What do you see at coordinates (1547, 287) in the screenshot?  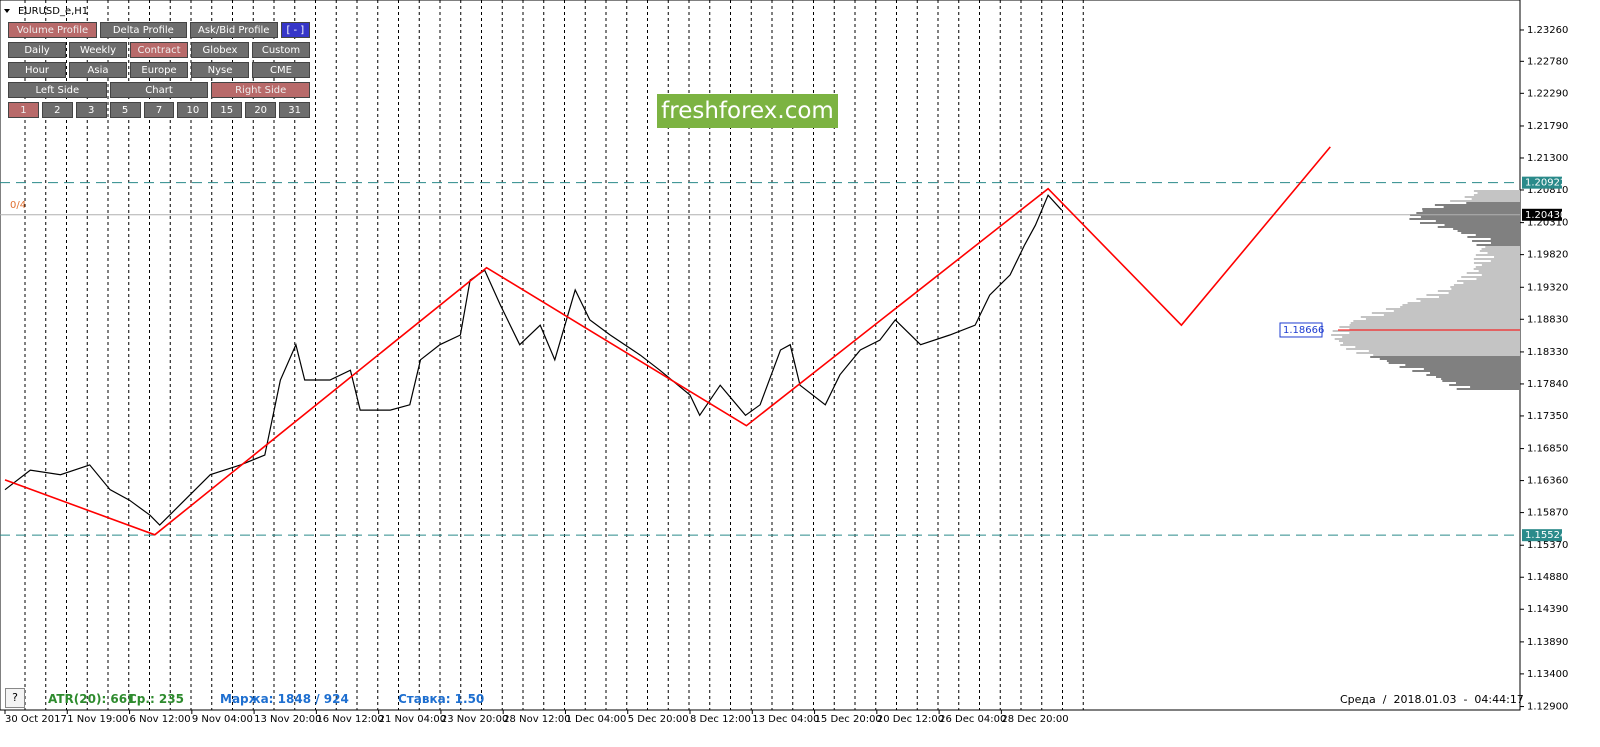 I see `y-tick-label: 1.19320` at bounding box center [1547, 287].